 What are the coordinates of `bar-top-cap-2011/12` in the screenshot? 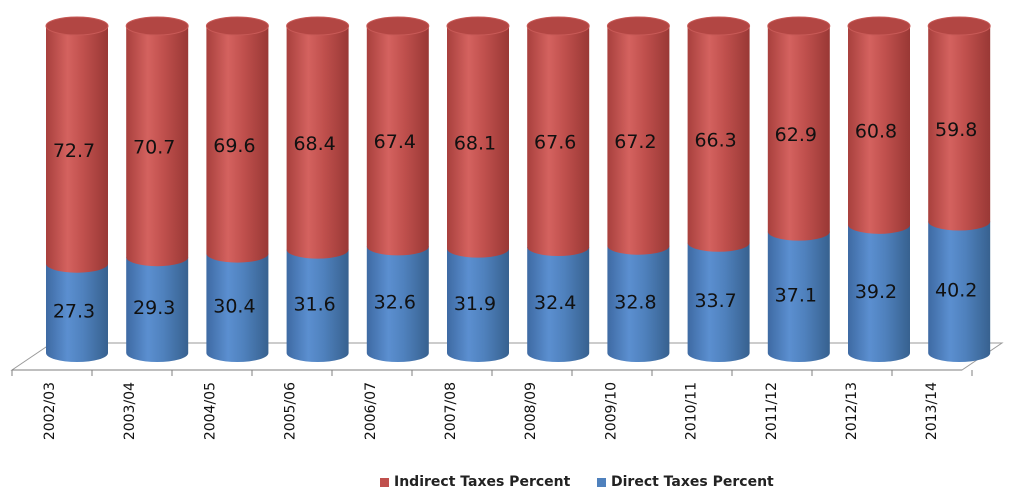 It's located at (799, 26).